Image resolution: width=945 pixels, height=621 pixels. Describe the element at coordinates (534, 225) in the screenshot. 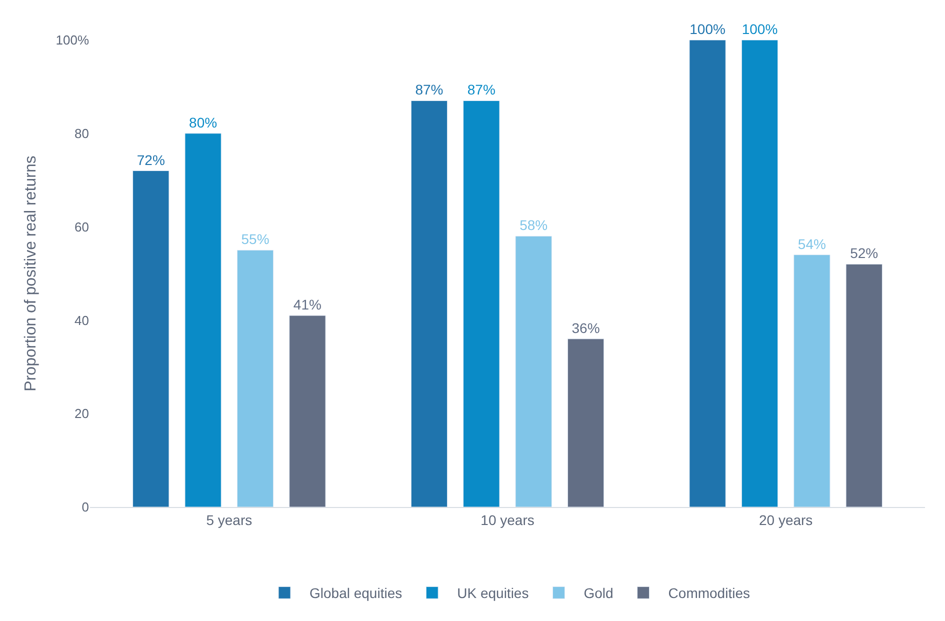

I see `data-label: 58%` at that location.